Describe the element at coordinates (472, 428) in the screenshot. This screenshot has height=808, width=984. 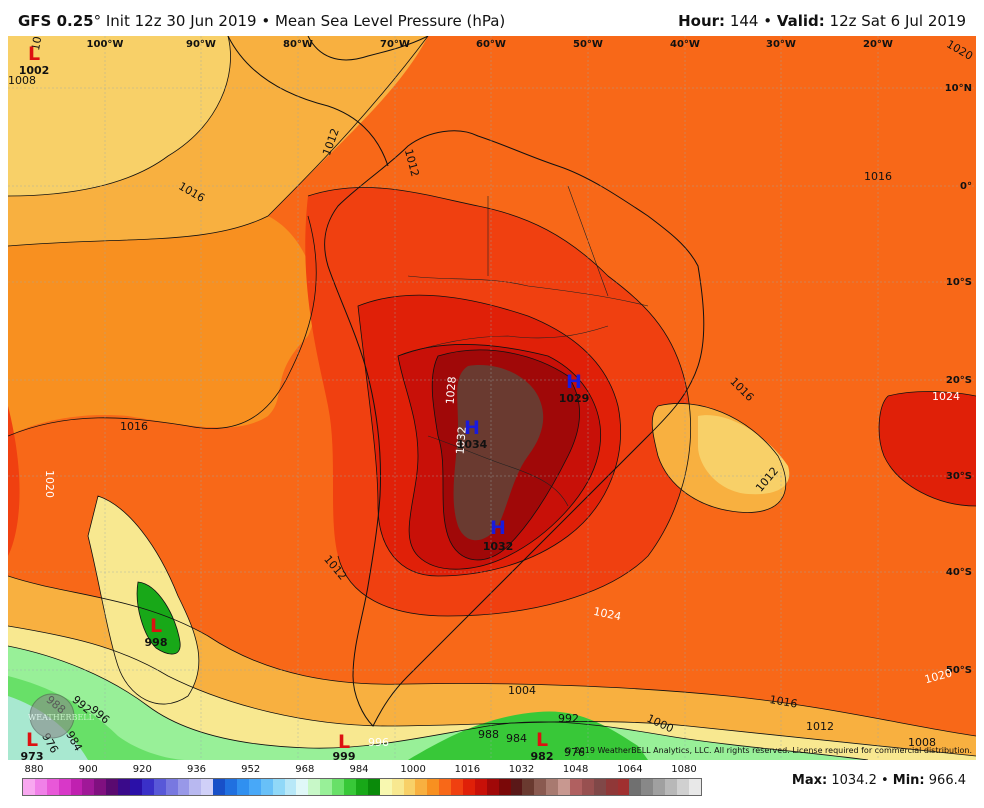
I see `center-letter: H` at that location.